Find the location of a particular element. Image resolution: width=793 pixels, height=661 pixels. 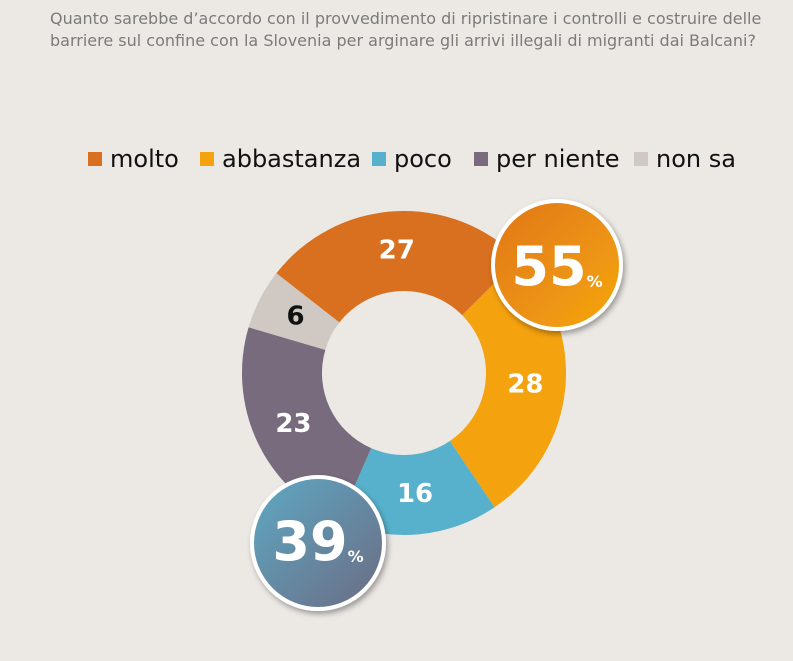

data-label: 23 is located at coordinates (293, 424).